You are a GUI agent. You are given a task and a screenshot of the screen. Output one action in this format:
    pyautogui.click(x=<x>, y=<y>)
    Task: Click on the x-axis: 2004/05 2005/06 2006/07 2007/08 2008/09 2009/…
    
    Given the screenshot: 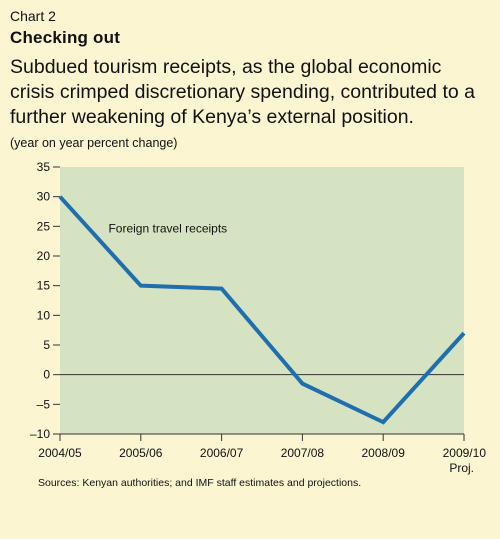 What is the action you would take?
    pyautogui.click(x=262, y=454)
    